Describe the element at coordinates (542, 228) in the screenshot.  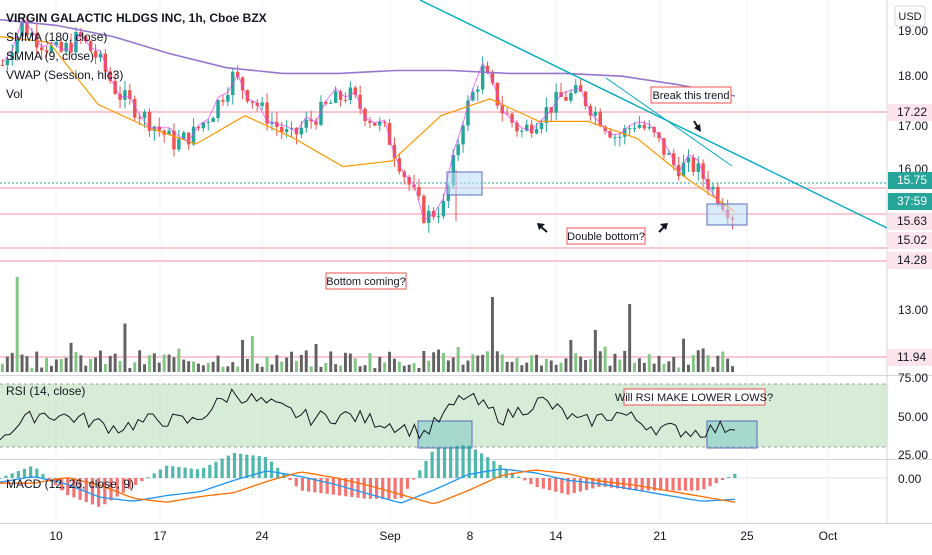
I see `arrow-icon` at that location.